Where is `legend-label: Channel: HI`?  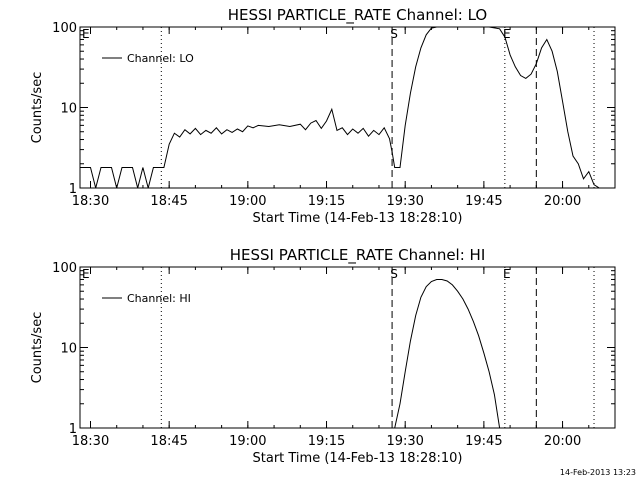
legend-label: Channel: HI is located at coordinates (159, 298).